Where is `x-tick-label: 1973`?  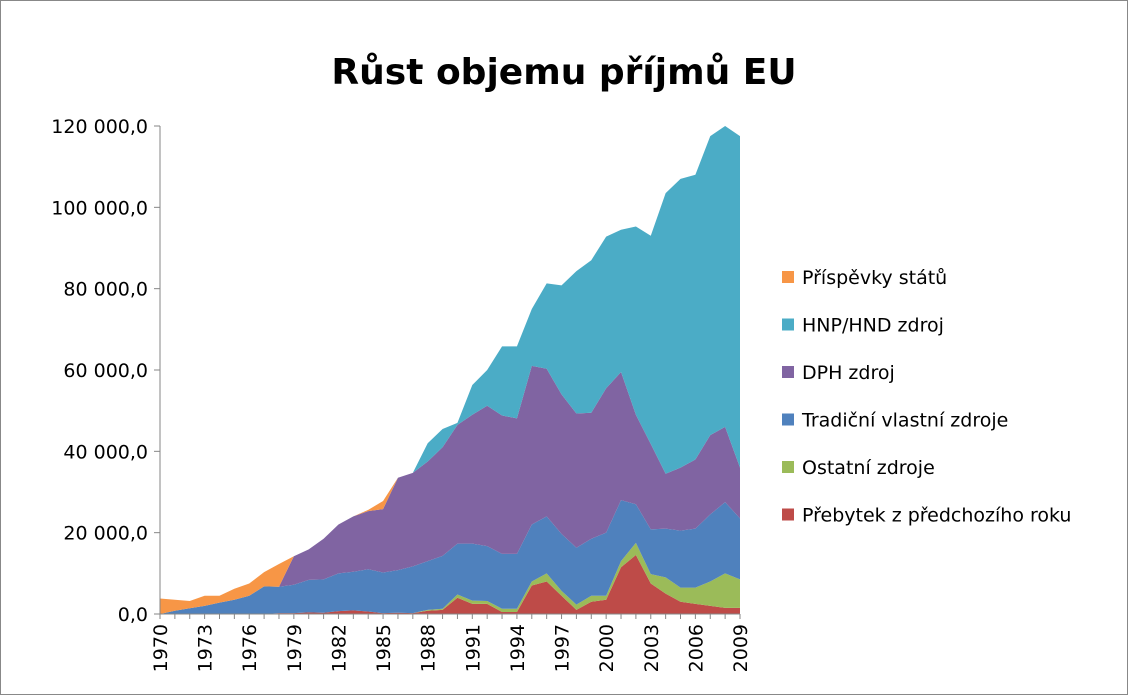 x-tick-label: 1973 is located at coordinates (206, 648).